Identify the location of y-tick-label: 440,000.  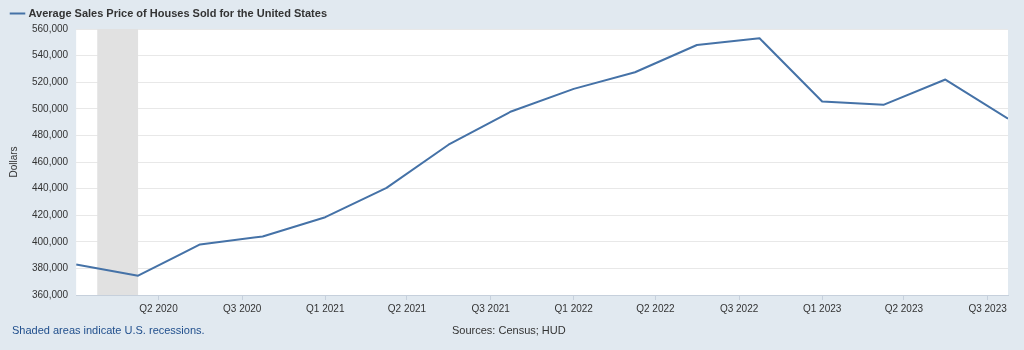
(50, 188).